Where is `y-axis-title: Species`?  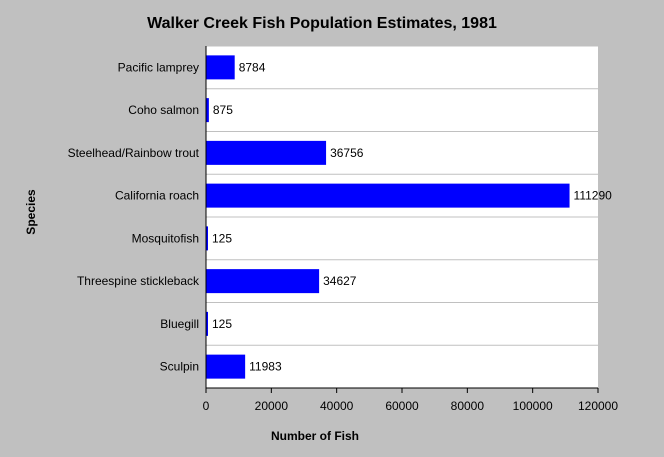 y-axis-title: Species is located at coordinates (31, 212).